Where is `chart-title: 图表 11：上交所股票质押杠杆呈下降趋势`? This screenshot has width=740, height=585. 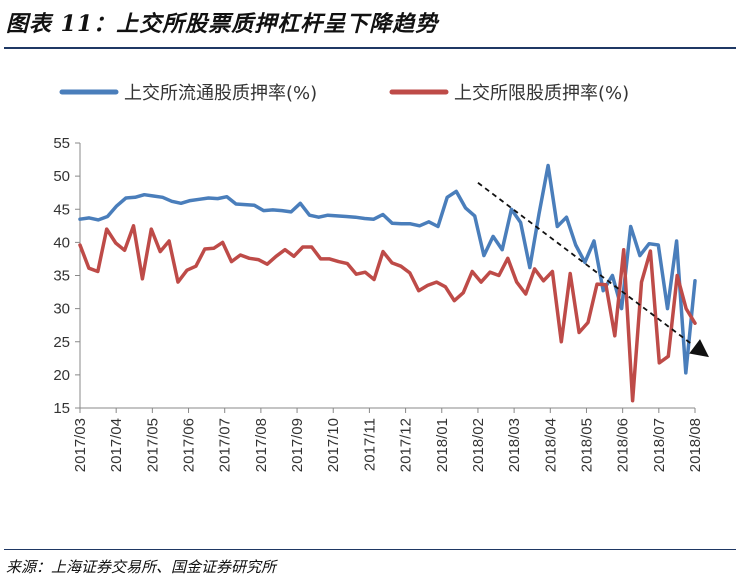 chart-title: 图表 11：上交所股票质押杠杆呈下降趋势 is located at coordinates (222, 24).